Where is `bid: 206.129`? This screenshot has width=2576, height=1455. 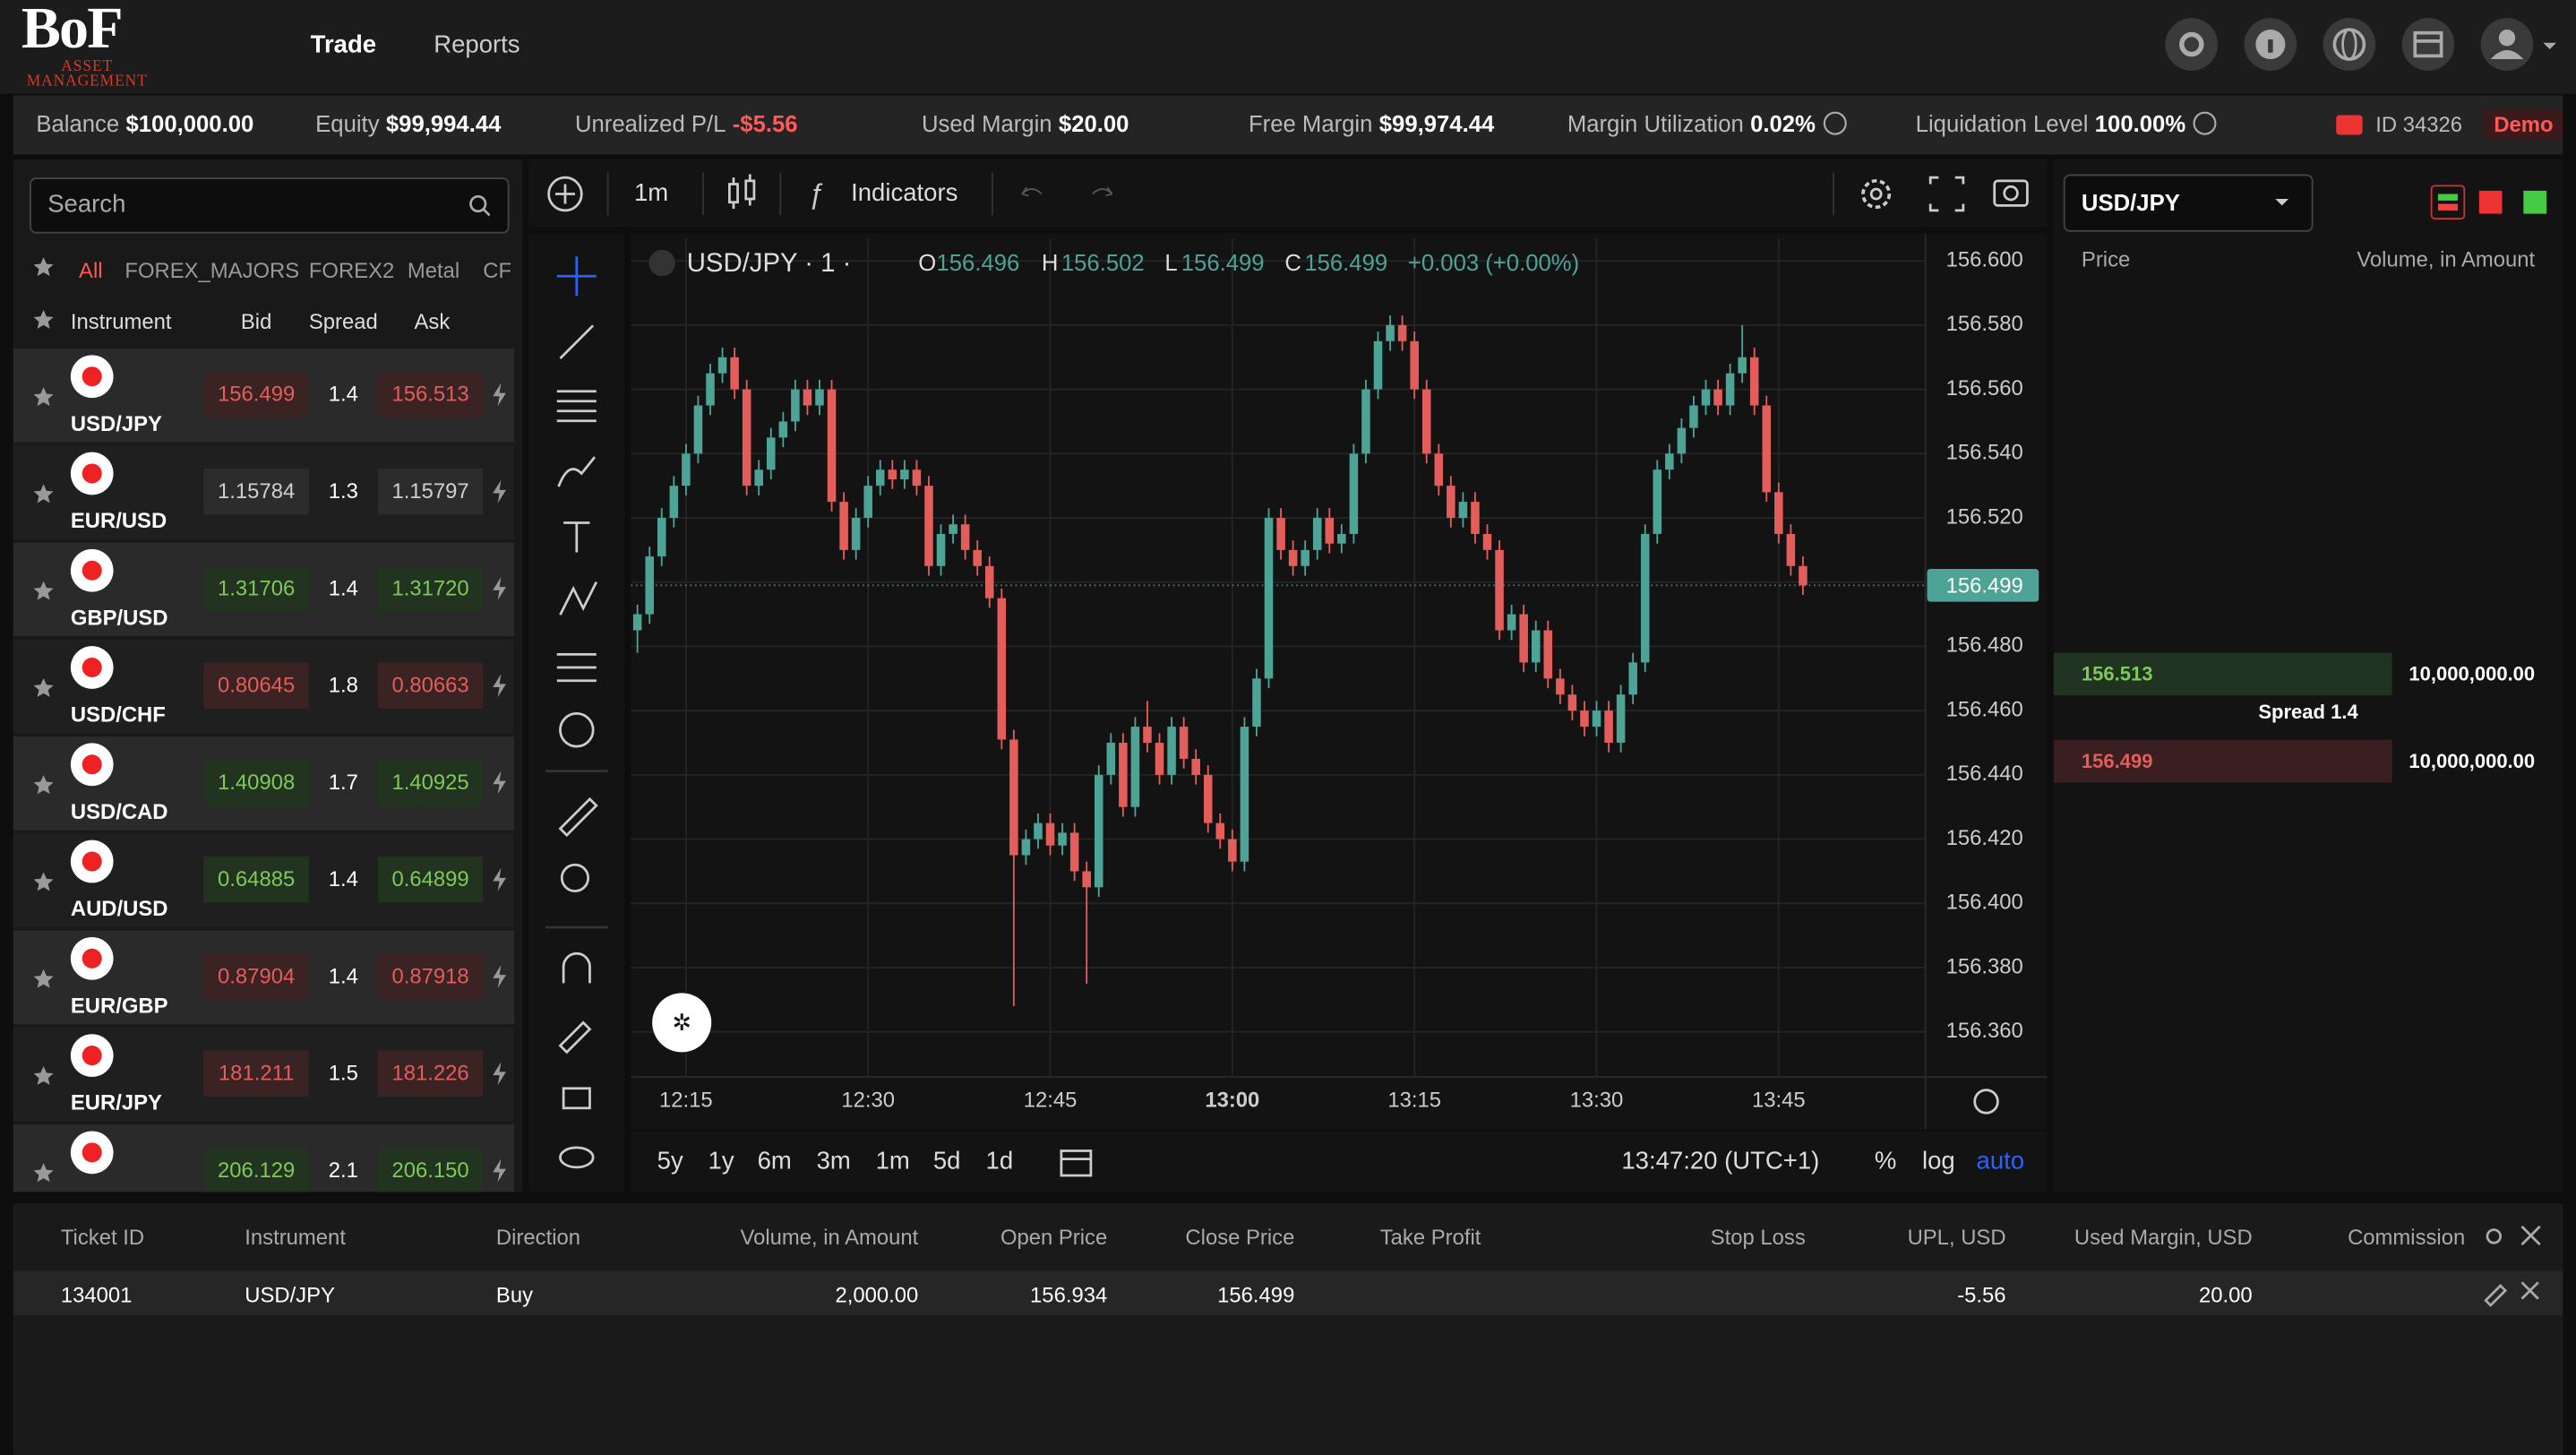
bid: 206.129 is located at coordinates (255, 1170).